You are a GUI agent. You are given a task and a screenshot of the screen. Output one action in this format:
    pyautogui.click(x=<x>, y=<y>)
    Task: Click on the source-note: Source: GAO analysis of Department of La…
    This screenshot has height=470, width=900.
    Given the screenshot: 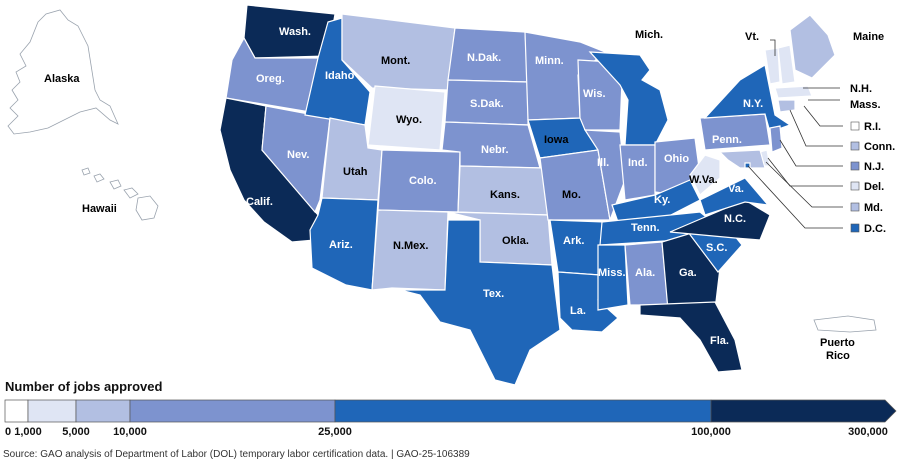 What is the action you would take?
    pyautogui.click(x=236, y=454)
    